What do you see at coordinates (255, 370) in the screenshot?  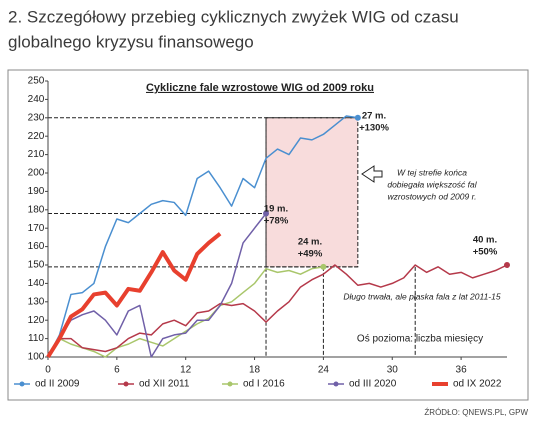 I see `x-tick-label: 18` at bounding box center [255, 370].